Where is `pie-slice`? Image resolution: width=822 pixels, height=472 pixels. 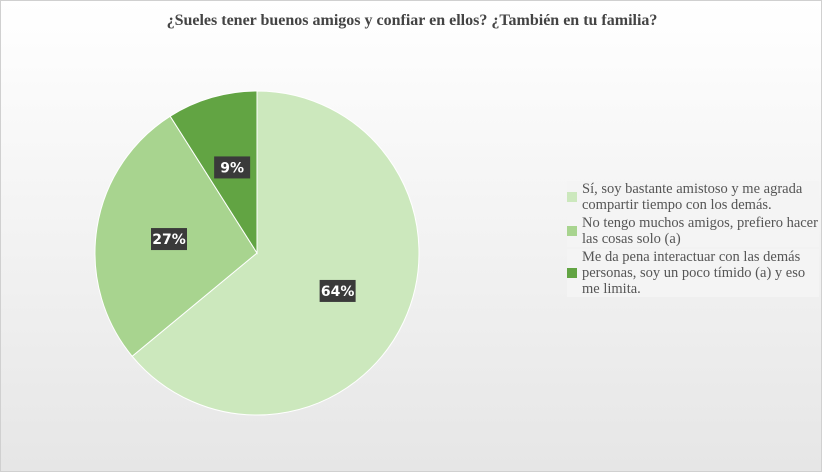 pie-slice is located at coordinates (213, 172).